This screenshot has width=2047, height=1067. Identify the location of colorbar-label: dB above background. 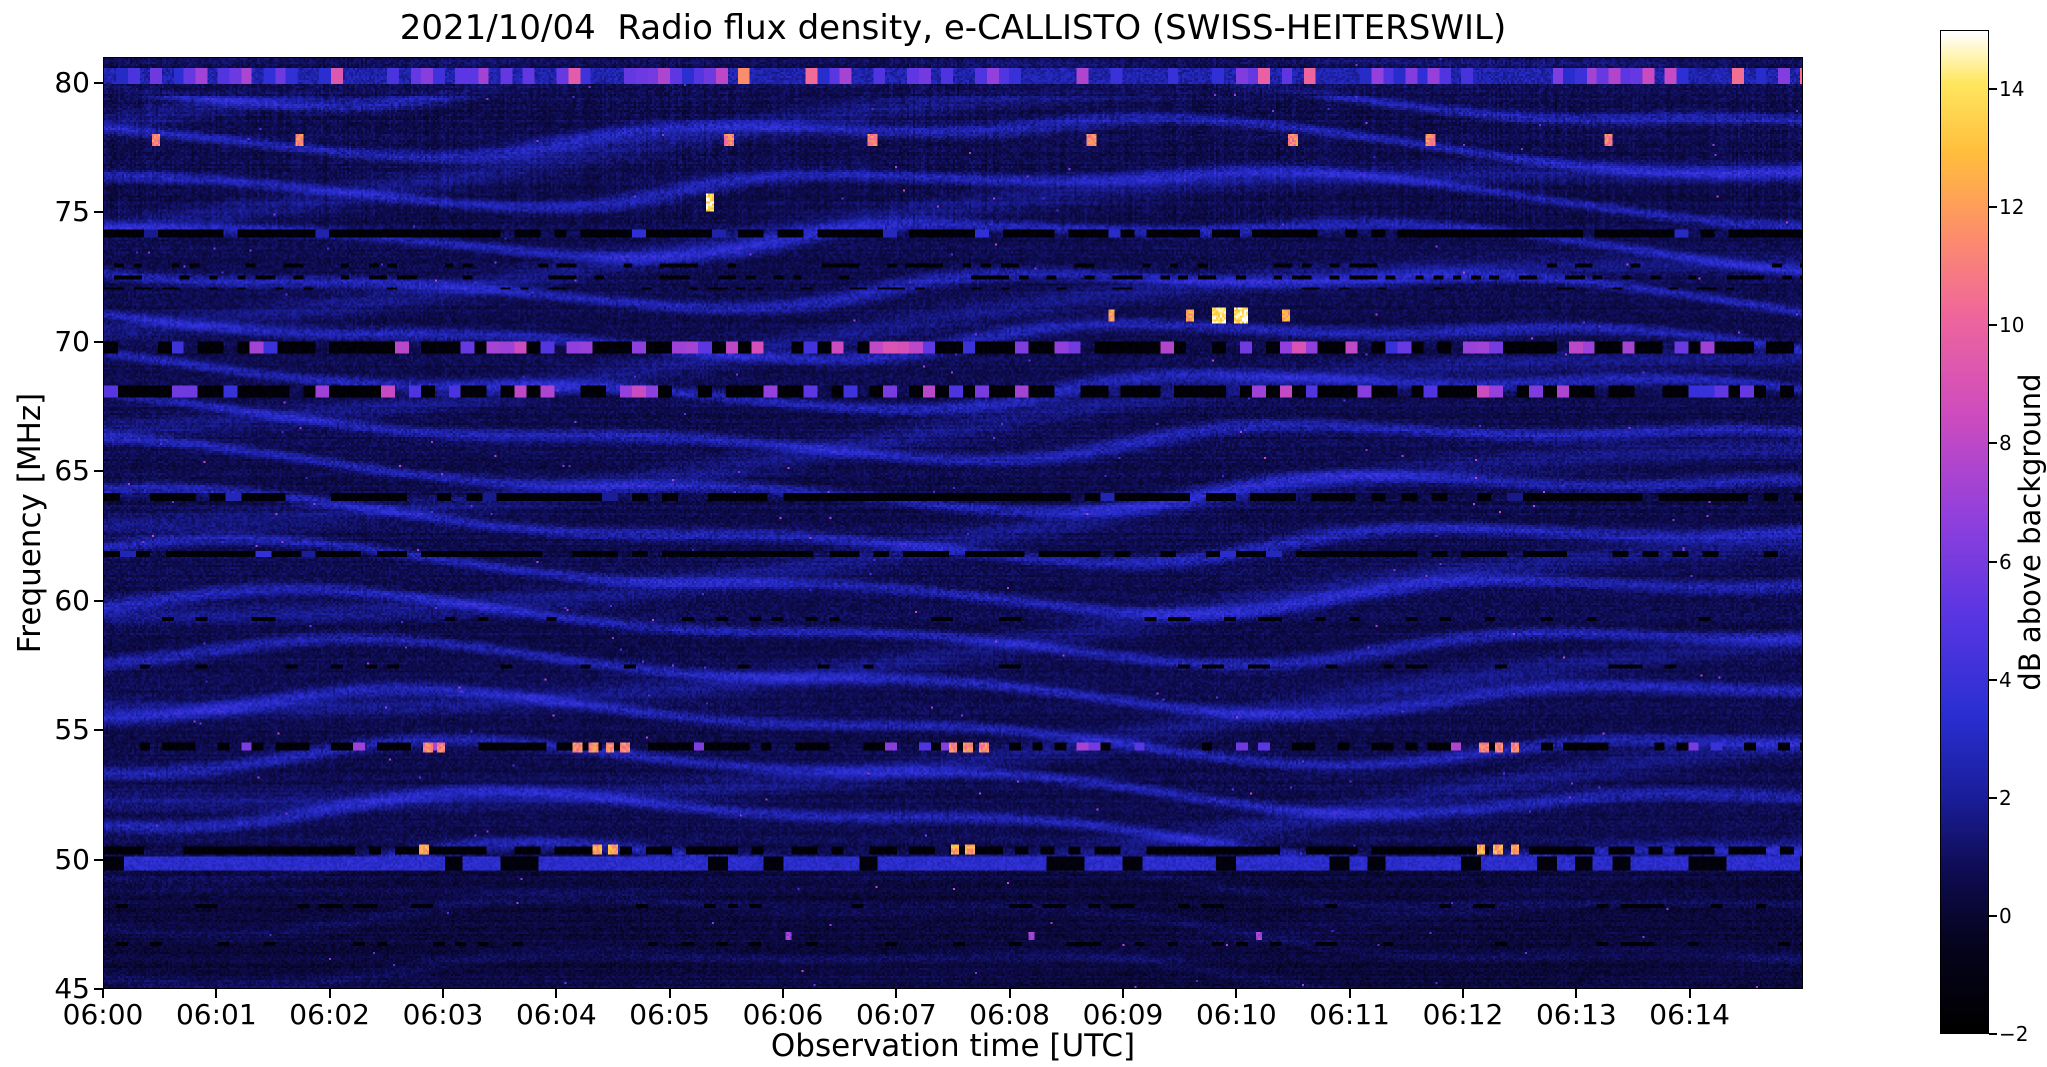
(2030, 532).